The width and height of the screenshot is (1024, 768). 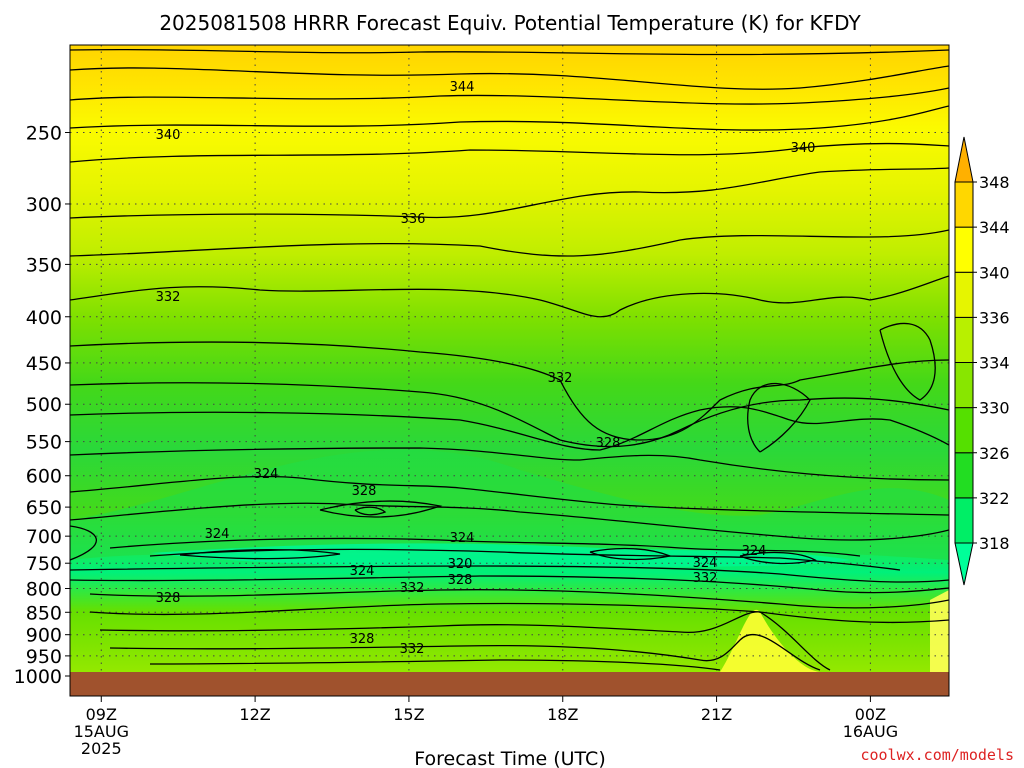 I want to click on surface-band, so click(x=509, y=684).